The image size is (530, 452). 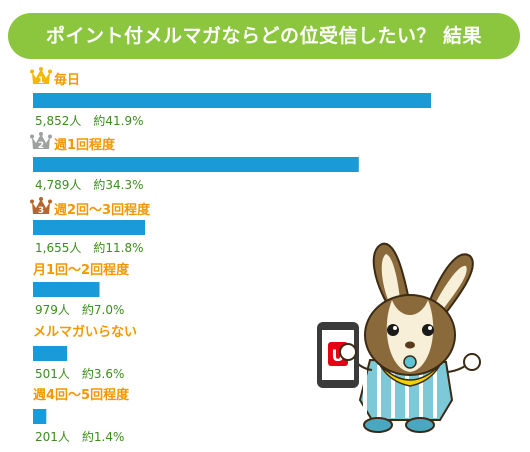 I want to click on category-label: 毎日, so click(x=67, y=80).